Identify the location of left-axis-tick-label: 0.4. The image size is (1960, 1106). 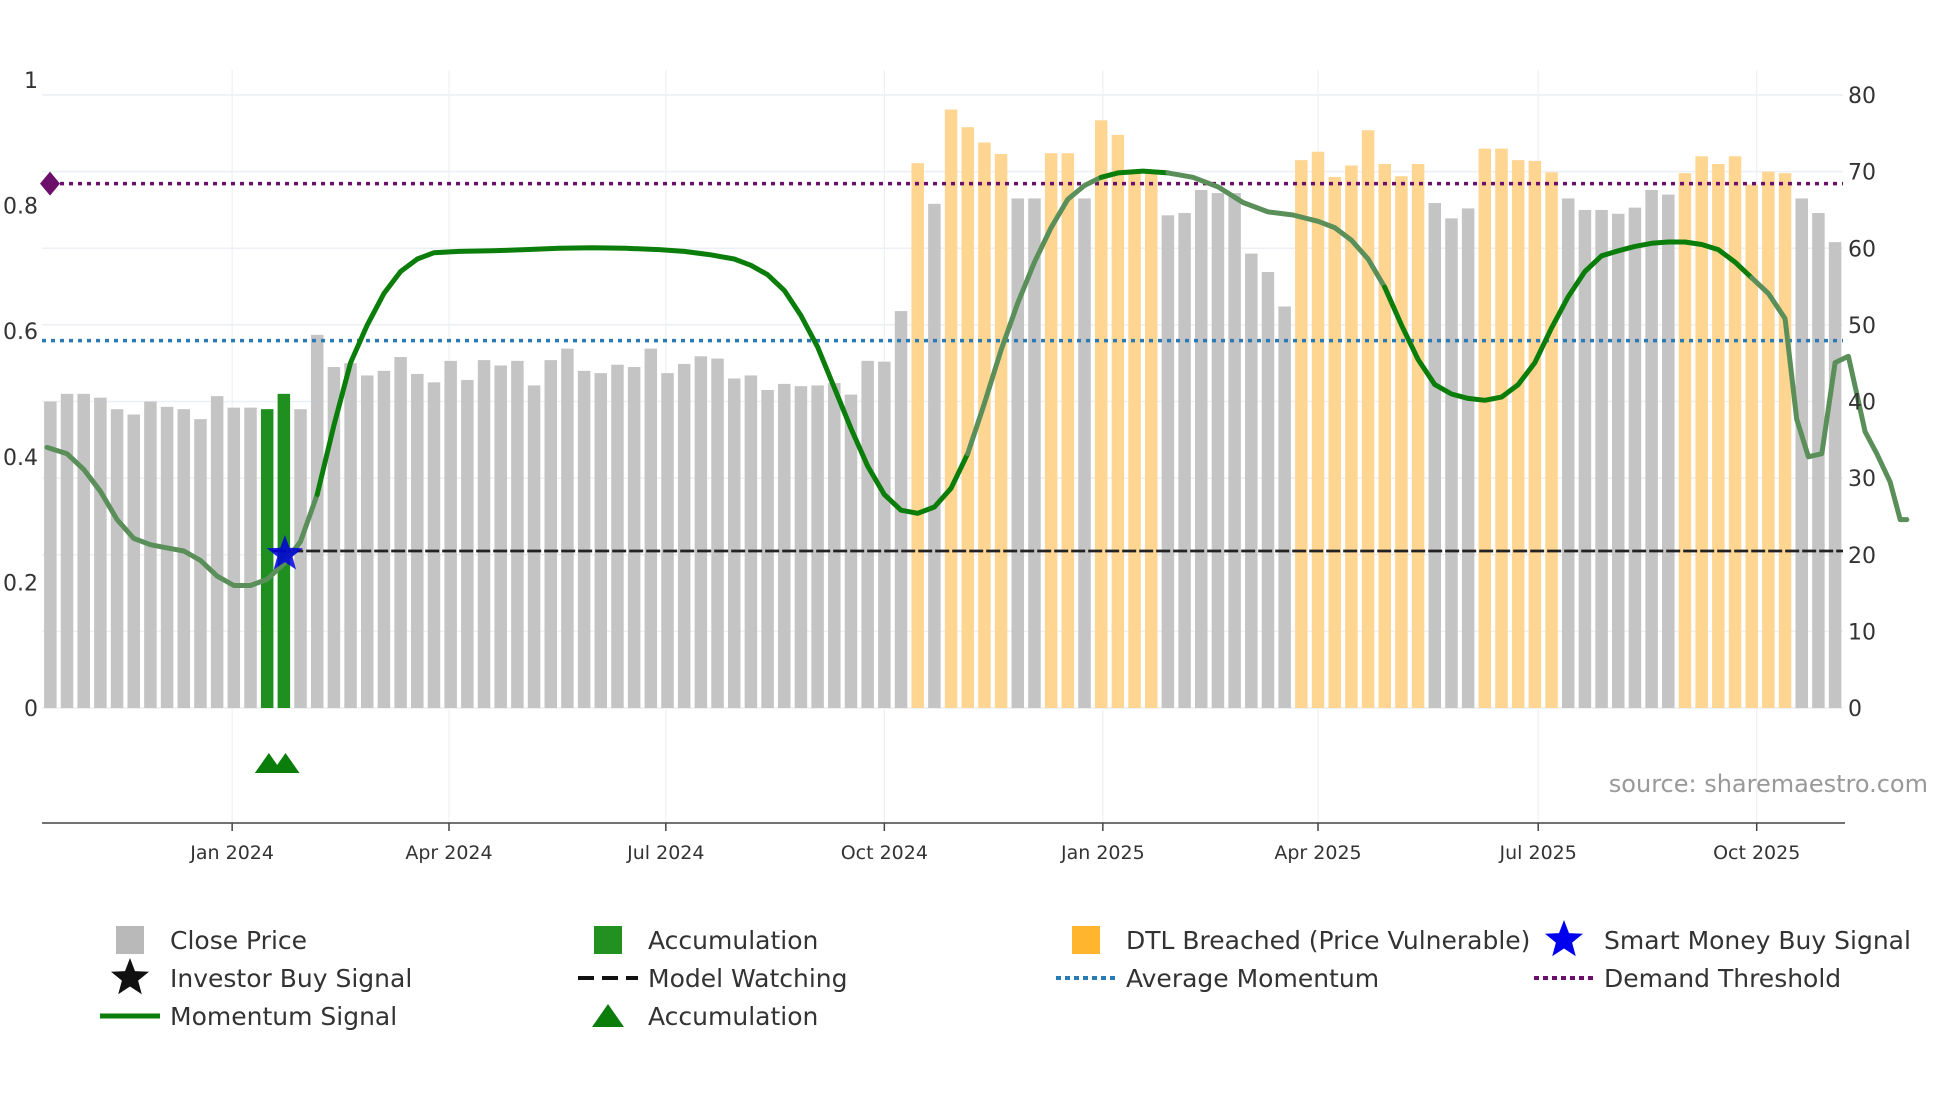
(20, 458).